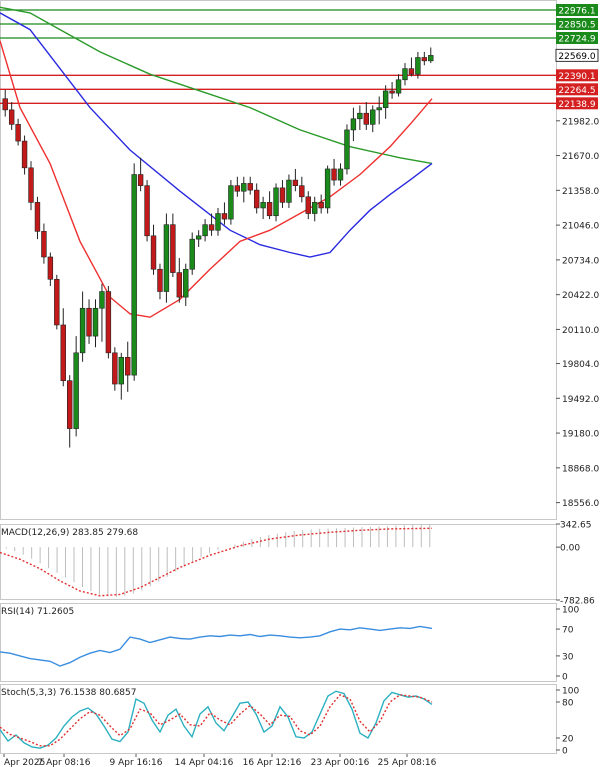 The height and width of the screenshot is (767, 600). What do you see at coordinates (580, 122) in the screenshot?
I see `main-y-tick-label: 21982.0` at bounding box center [580, 122].